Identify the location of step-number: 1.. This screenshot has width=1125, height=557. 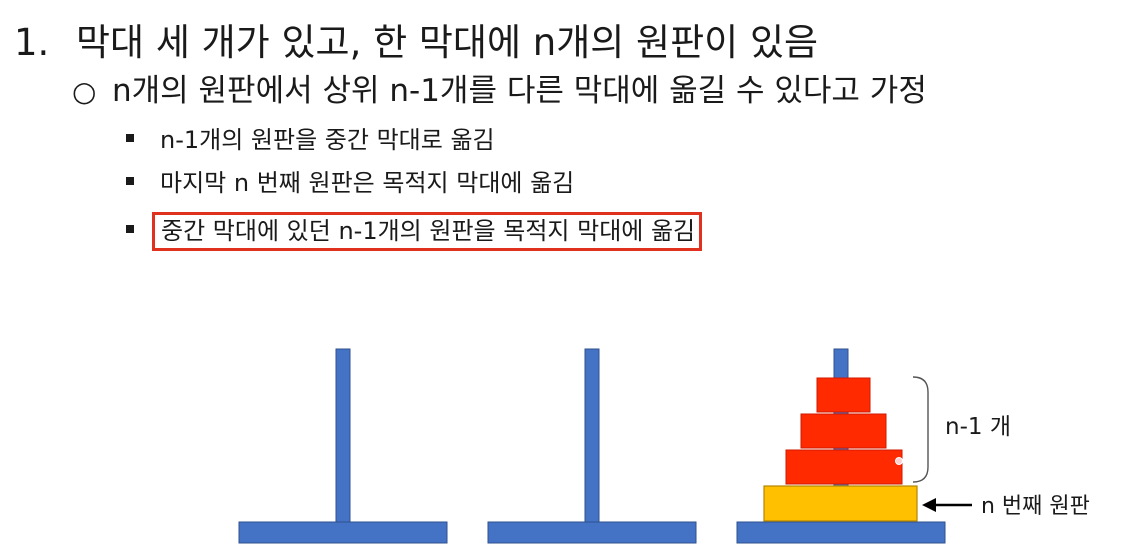
(32, 42).